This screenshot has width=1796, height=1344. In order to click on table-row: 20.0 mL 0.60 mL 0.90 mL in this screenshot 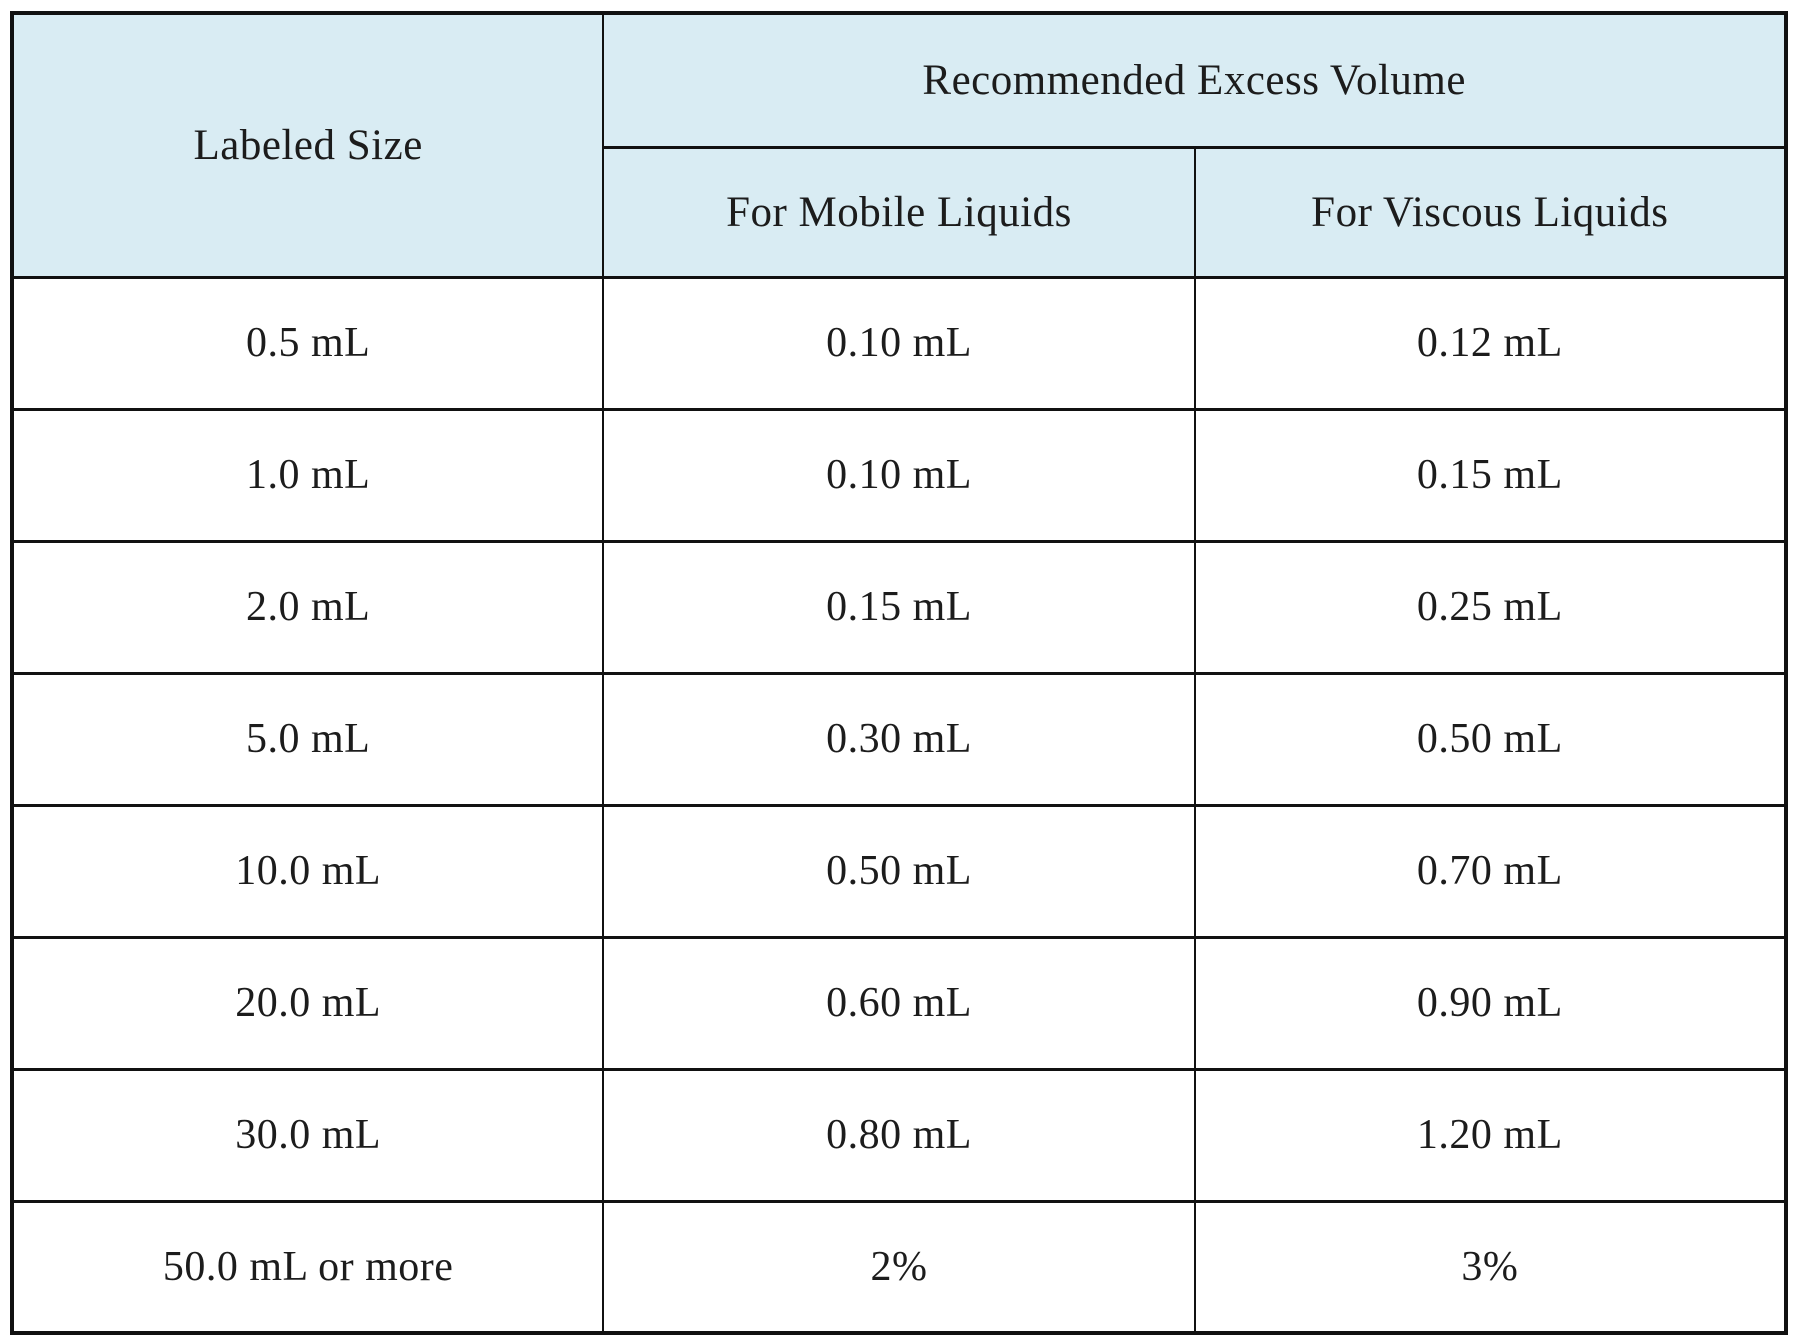, I will do `click(899, 1003)`.